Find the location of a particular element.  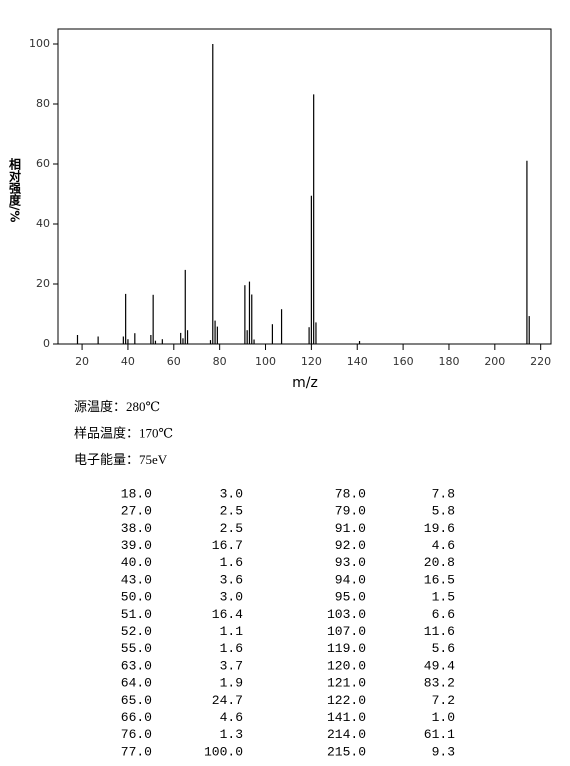

table-cell: 18.0 is located at coordinates (136, 493).